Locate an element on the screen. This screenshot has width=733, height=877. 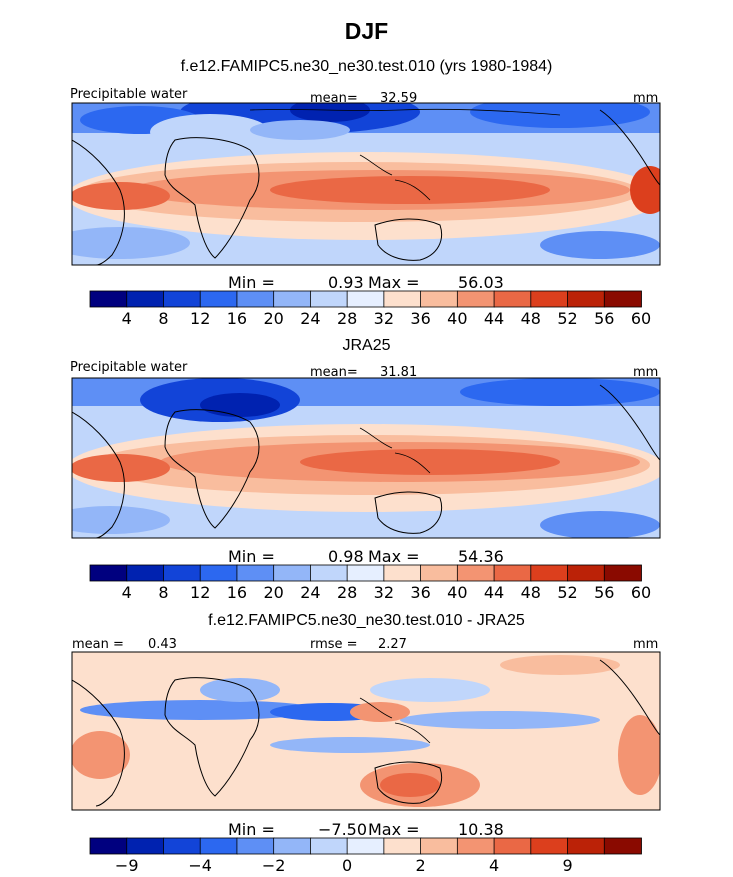
colorbar-1-tick-label: 36 is located at coordinates (420, 318).